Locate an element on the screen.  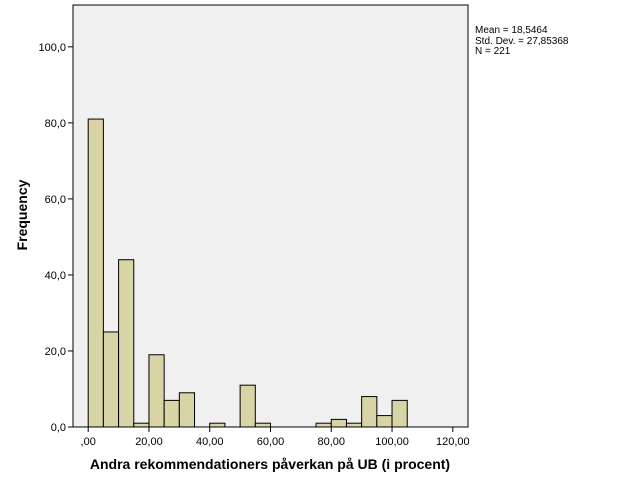
x-tick-label: 20,00 is located at coordinates (149, 442).